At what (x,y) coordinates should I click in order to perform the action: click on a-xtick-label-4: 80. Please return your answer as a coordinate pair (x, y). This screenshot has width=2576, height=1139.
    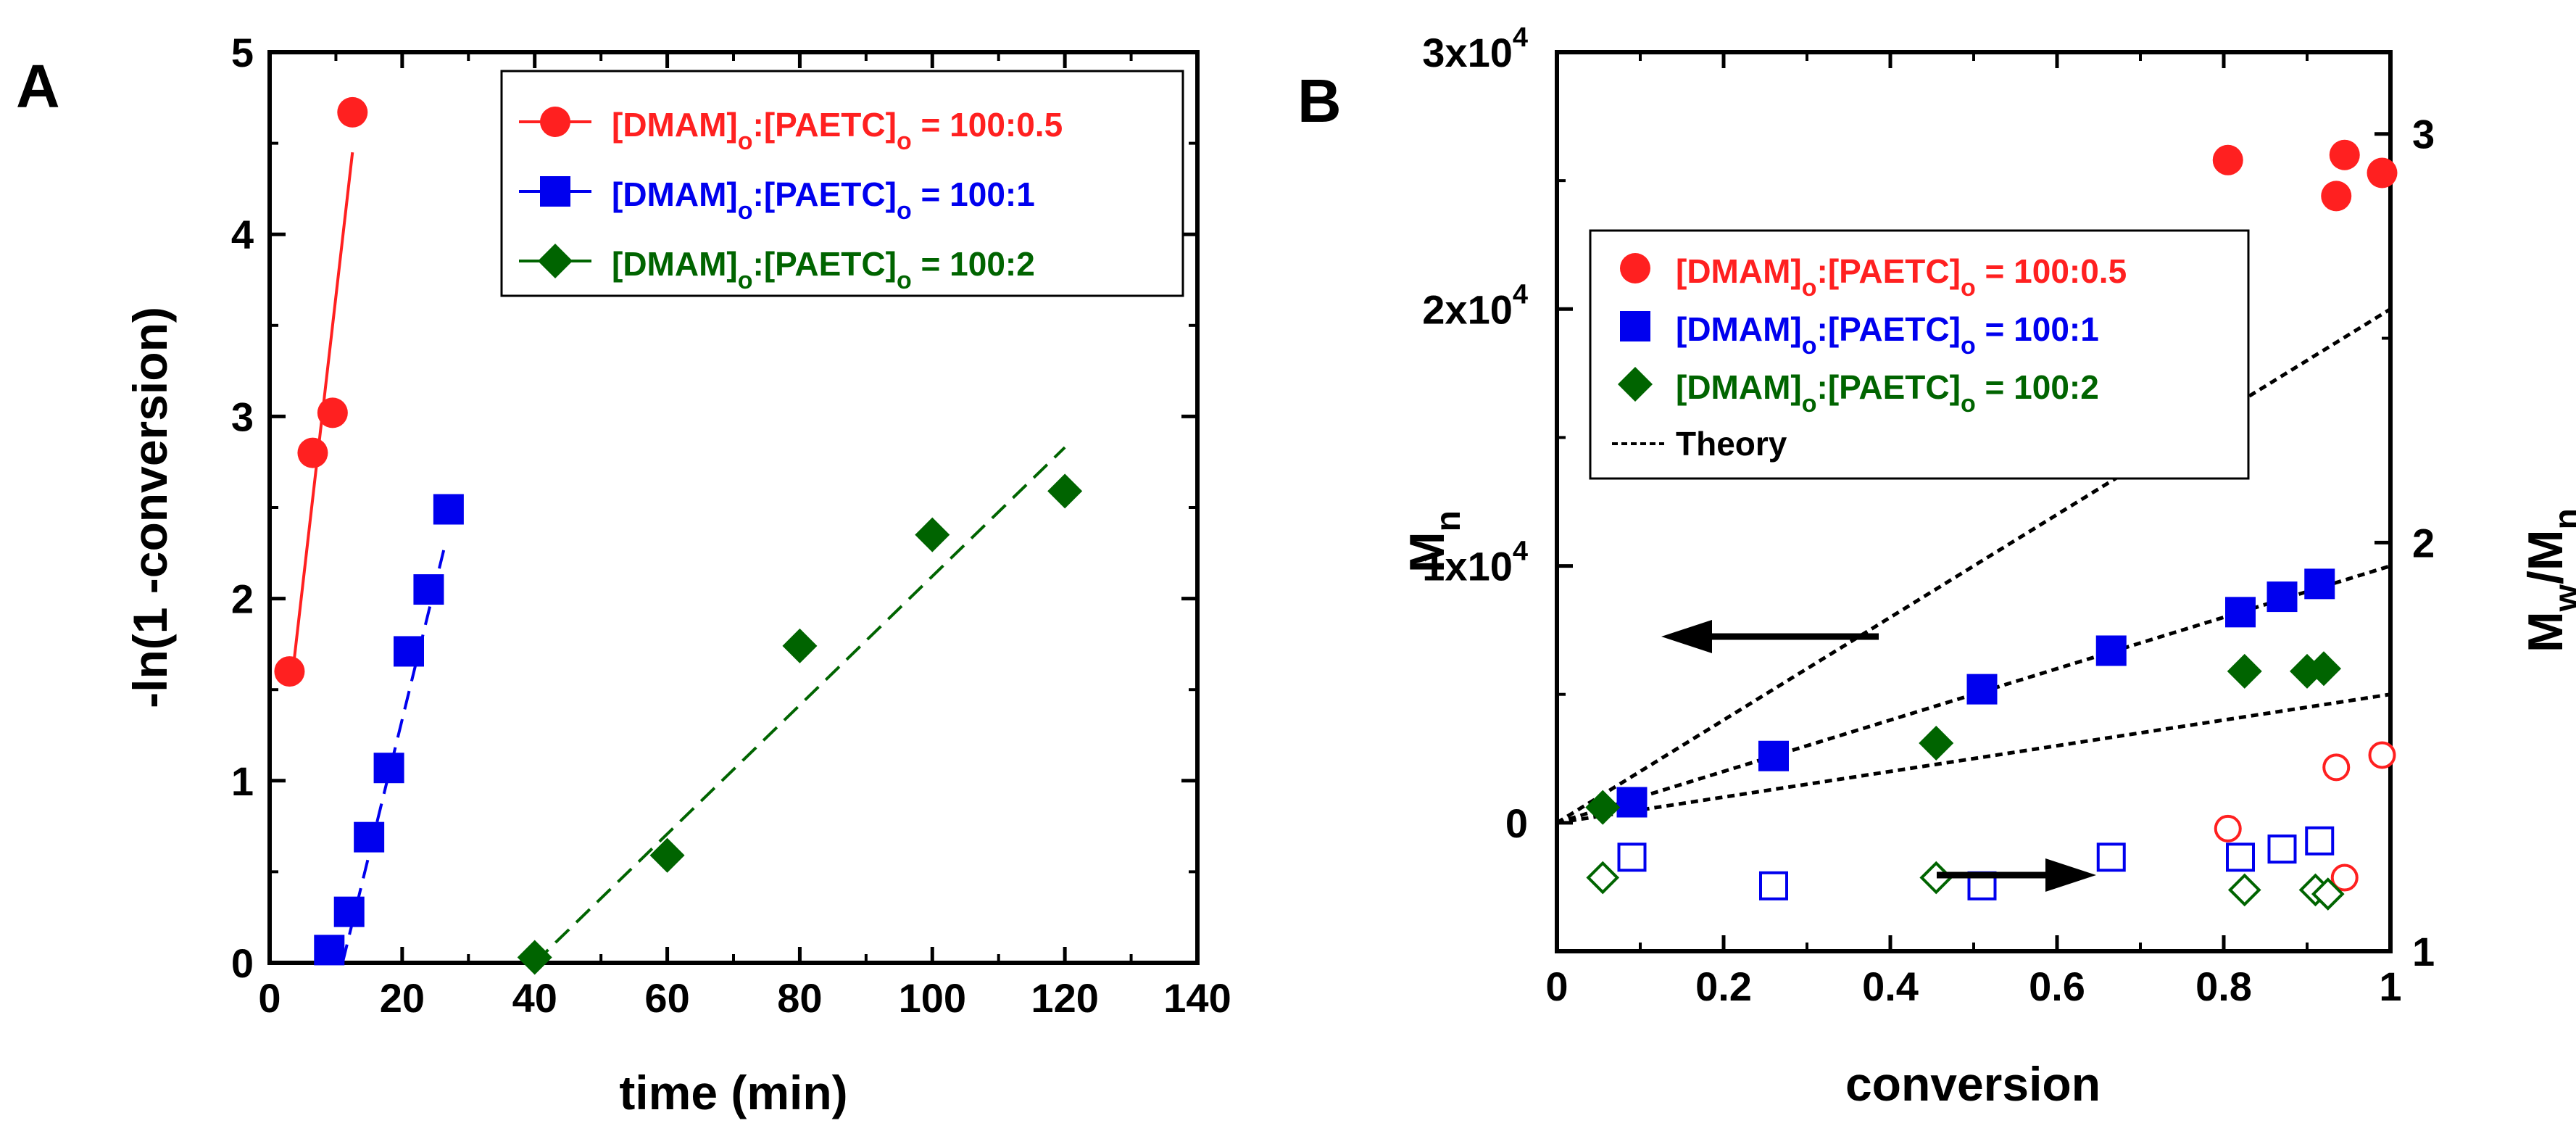
    Looking at the image, I should click on (799, 998).